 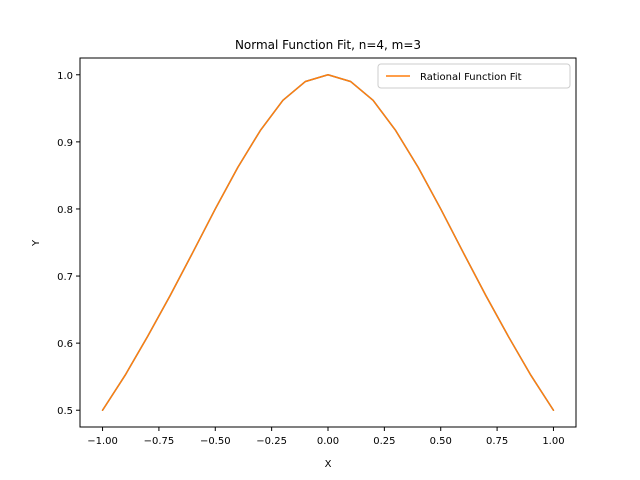 I want to click on x-tick-label: −0.25, so click(x=271, y=441).